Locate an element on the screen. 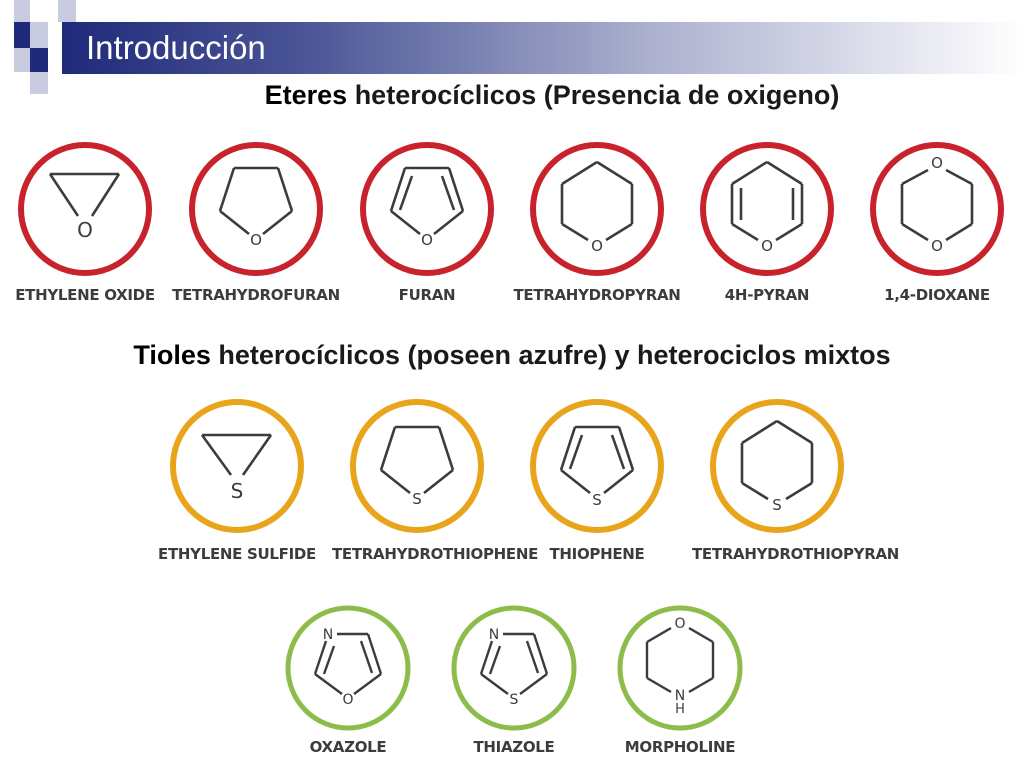 The width and height of the screenshot is (1024, 768). title-bar is located at coordinates (543, 48).